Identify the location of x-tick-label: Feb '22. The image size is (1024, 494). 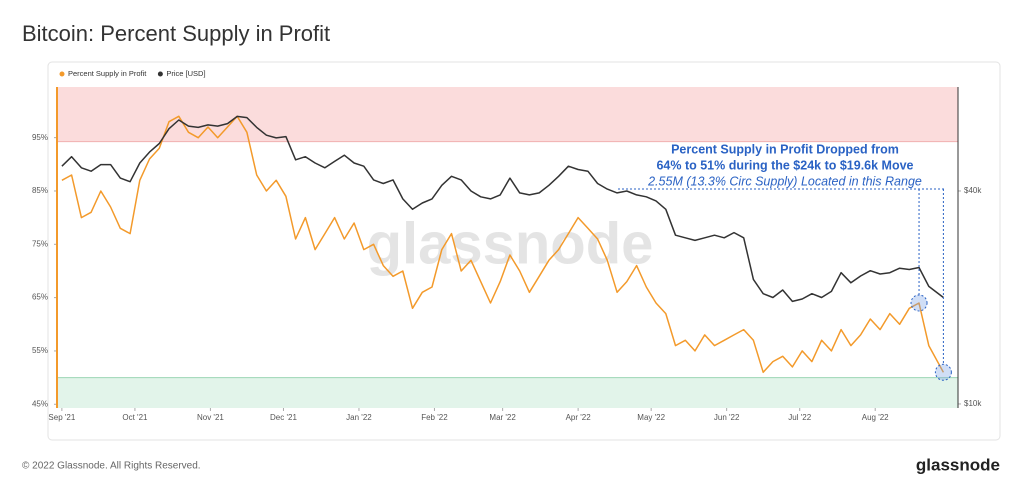
(434, 417).